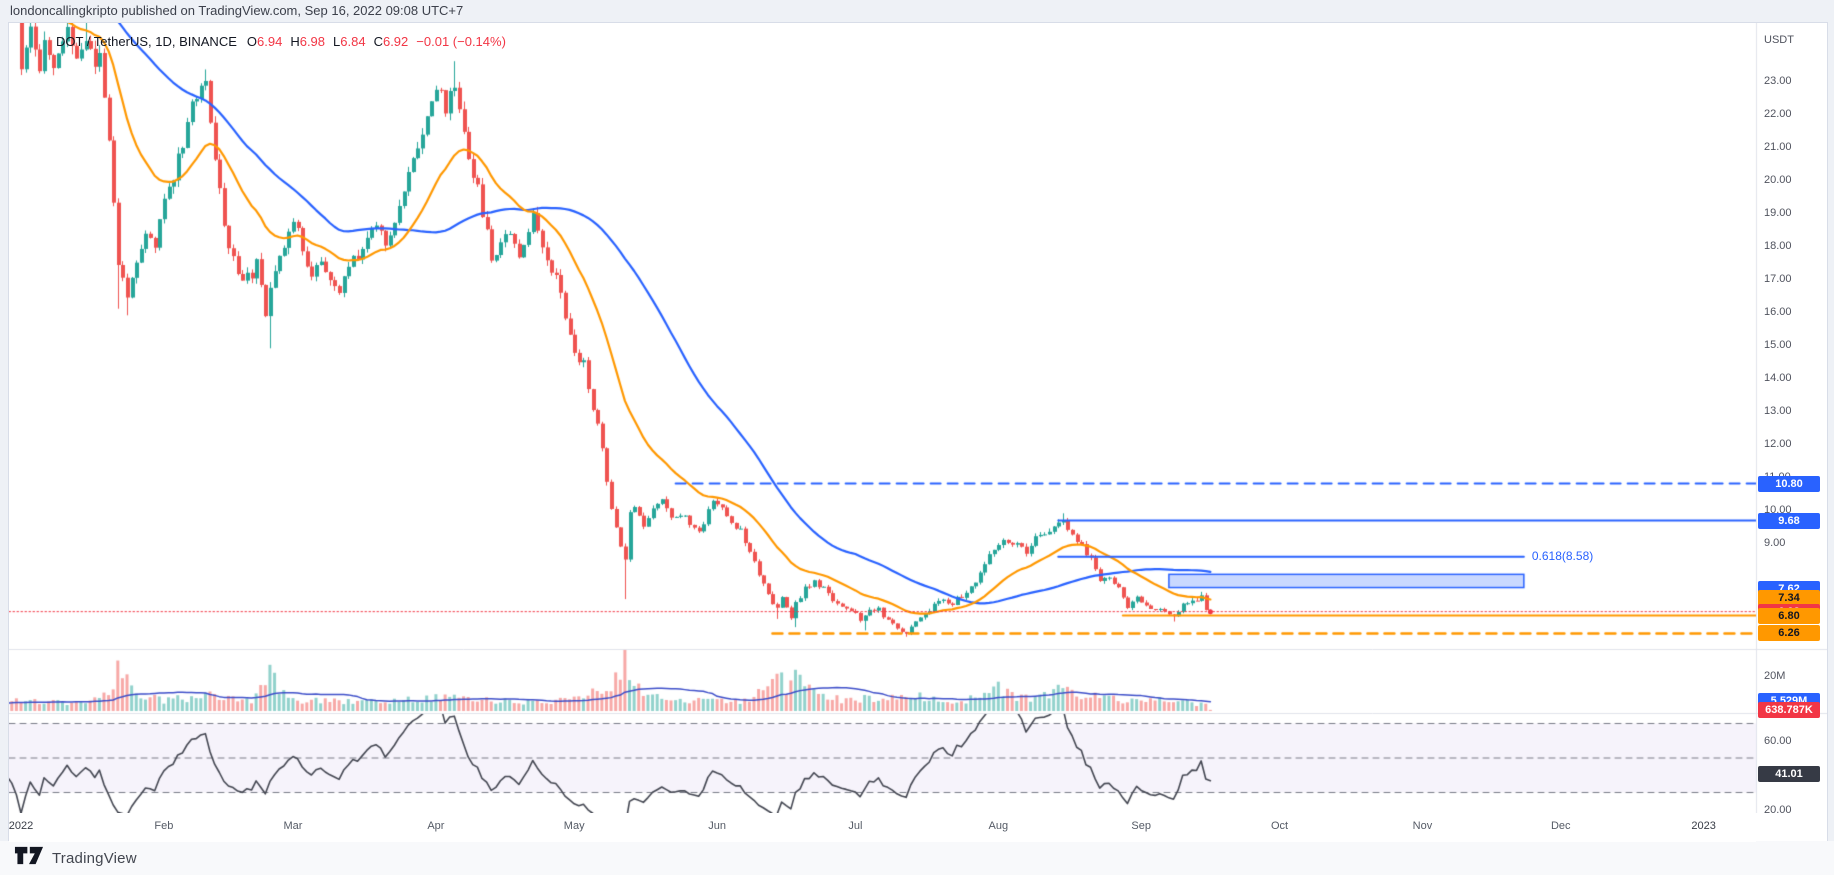 The width and height of the screenshot is (1834, 875). Describe the element at coordinates (1778, 180) in the screenshot. I see `price-tick-20.00: 20.00` at that location.